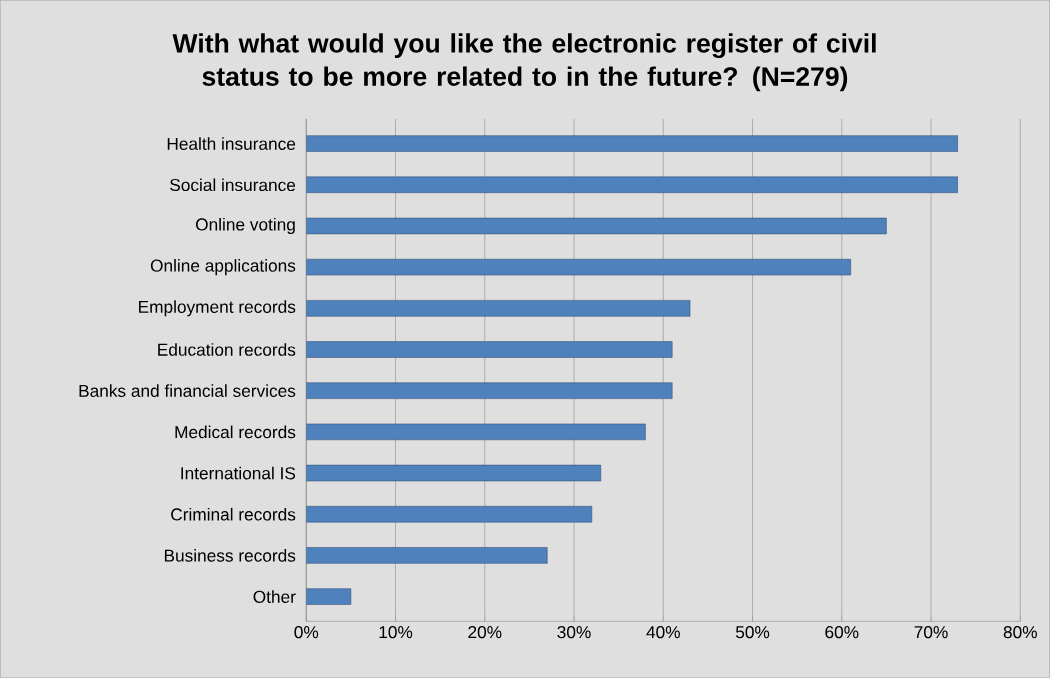  What do you see at coordinates (524, 62) in the screenshot?
I see `chart-title: With what would you like the electronic register of civil status to be more related to in the future? (N=279)` at bounding box center [524, 62].